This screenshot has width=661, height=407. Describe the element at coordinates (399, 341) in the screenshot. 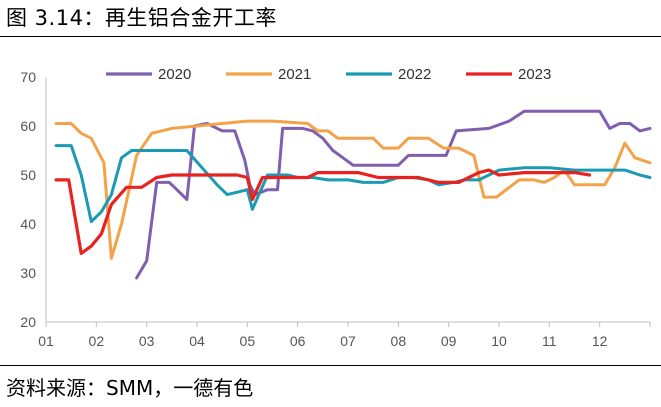

I see `x-tick-label: 08` at that location.